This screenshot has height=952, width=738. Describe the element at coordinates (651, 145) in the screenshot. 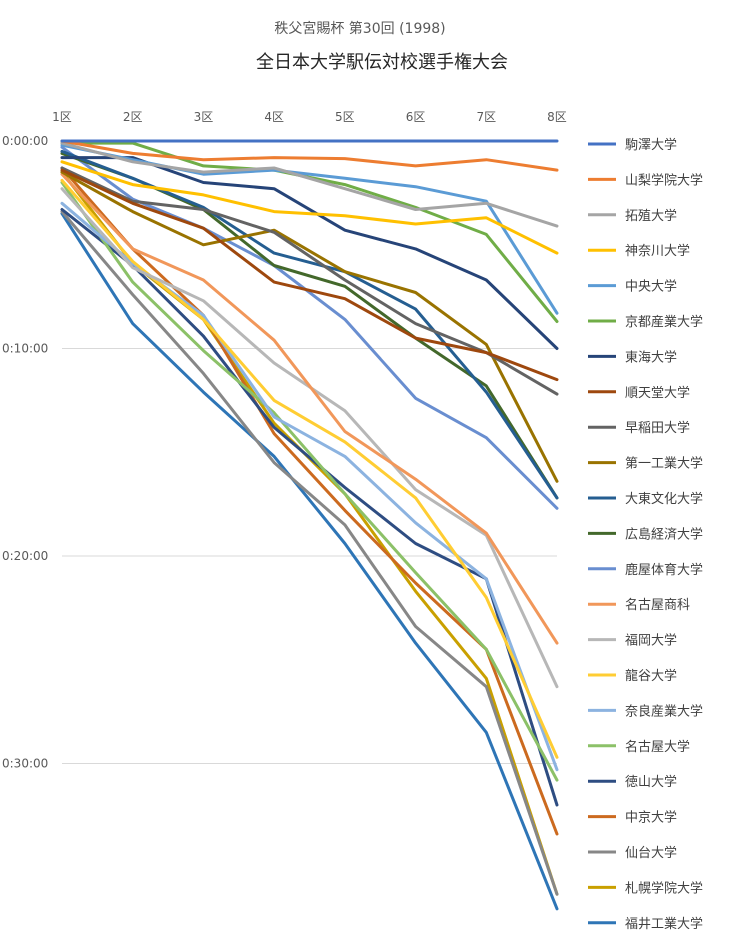

I see `legend-label: 駒澤大学` at that location.